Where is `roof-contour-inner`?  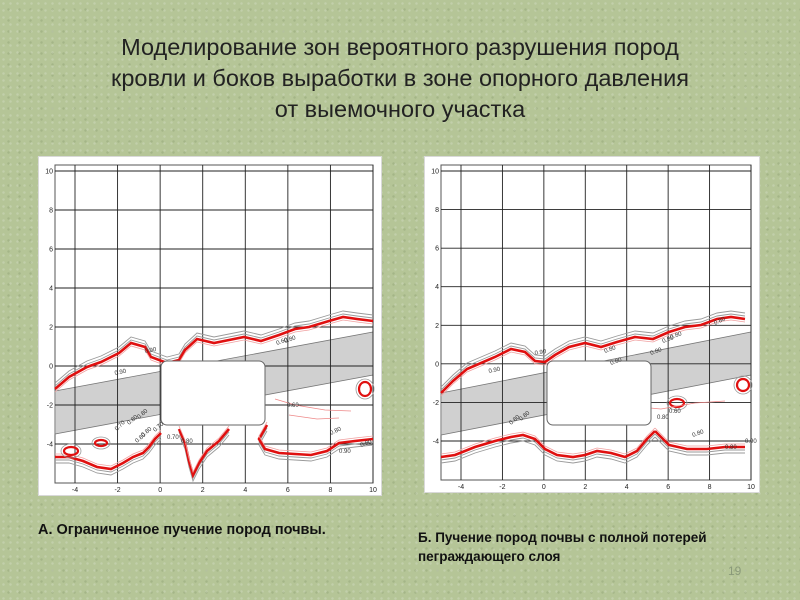
roof-contour-inner is located at coordinates (214, 356).